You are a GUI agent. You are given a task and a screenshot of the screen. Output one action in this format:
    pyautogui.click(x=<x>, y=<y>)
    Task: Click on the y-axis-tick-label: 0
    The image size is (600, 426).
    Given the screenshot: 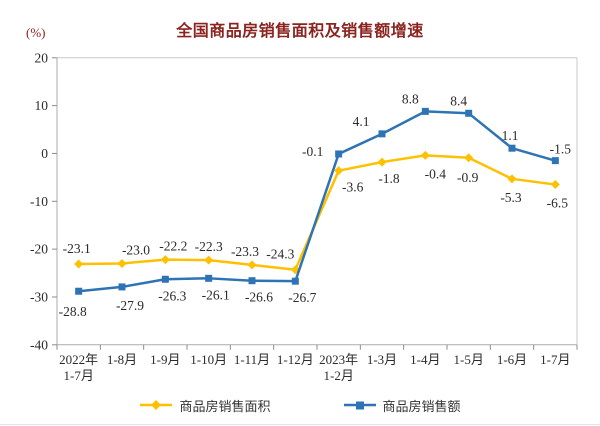 What is the action you would take?
    pyautogui.click(x=44, y=153)
    